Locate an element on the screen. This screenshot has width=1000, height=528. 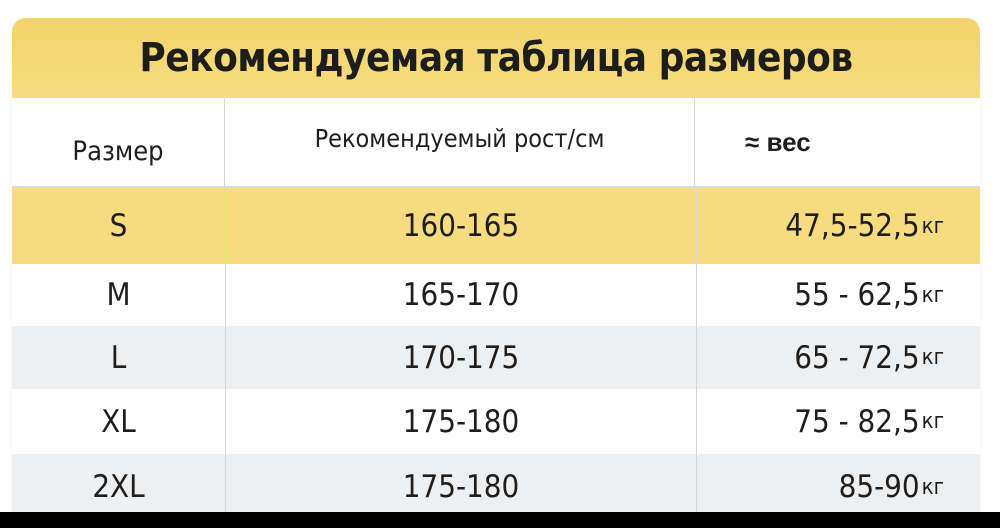
height-cell: 170-175 is located at coordinates (461, 357).